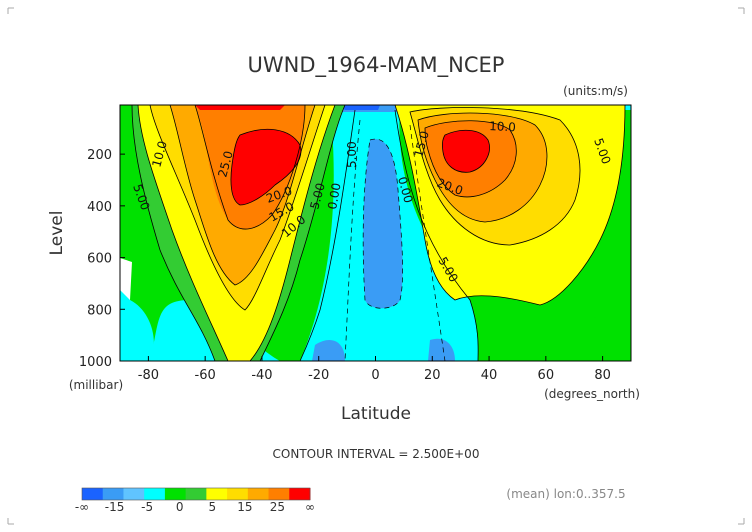 The height and width of the screenshot is (532, 752). I want to click on colorbar-frame, so click(196, 494).